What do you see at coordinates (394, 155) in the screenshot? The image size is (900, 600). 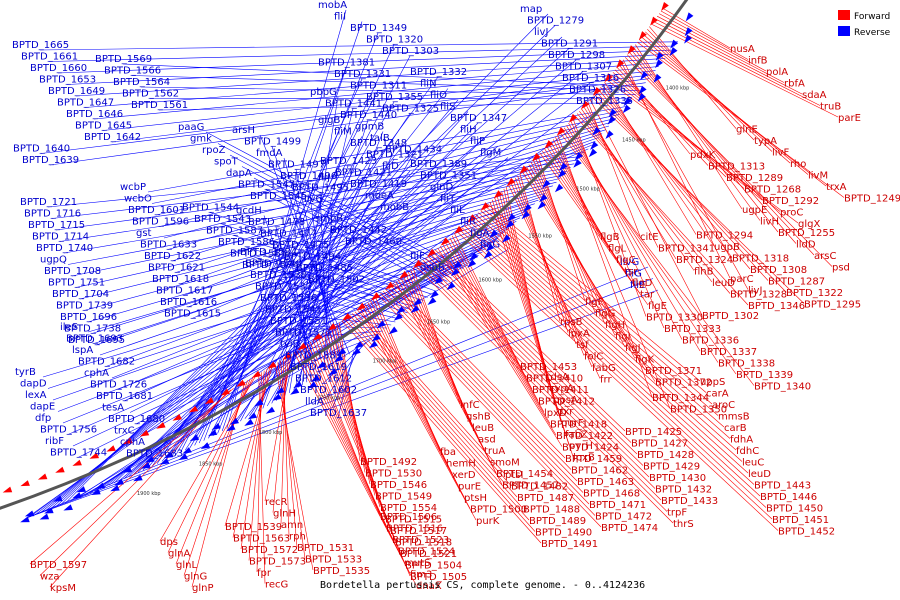 I see `reverse-gene-label: BPTD_1321` at bounding box center [394, 155].